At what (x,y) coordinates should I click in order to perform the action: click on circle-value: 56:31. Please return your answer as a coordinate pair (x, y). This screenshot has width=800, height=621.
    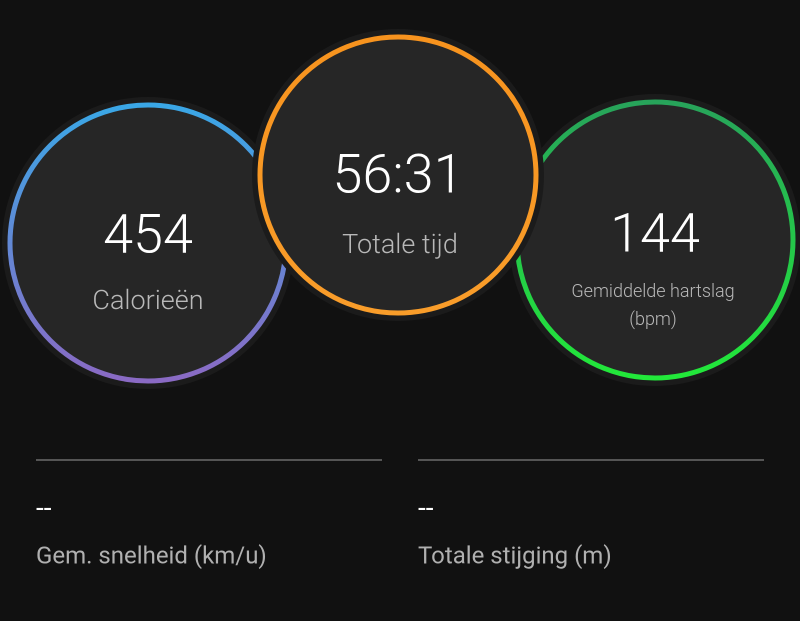
    Looking at the image, I should click on (397, 174).